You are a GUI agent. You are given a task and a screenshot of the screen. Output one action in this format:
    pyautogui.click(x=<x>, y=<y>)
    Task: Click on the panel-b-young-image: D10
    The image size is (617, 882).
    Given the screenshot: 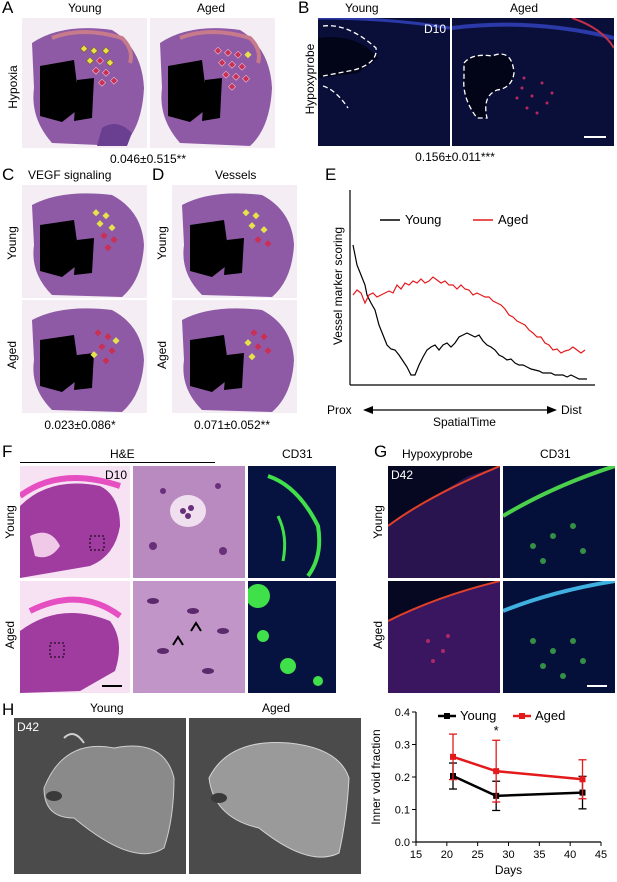 What is the action you would take?
    pyautogui.click(x=384, y=82)
    